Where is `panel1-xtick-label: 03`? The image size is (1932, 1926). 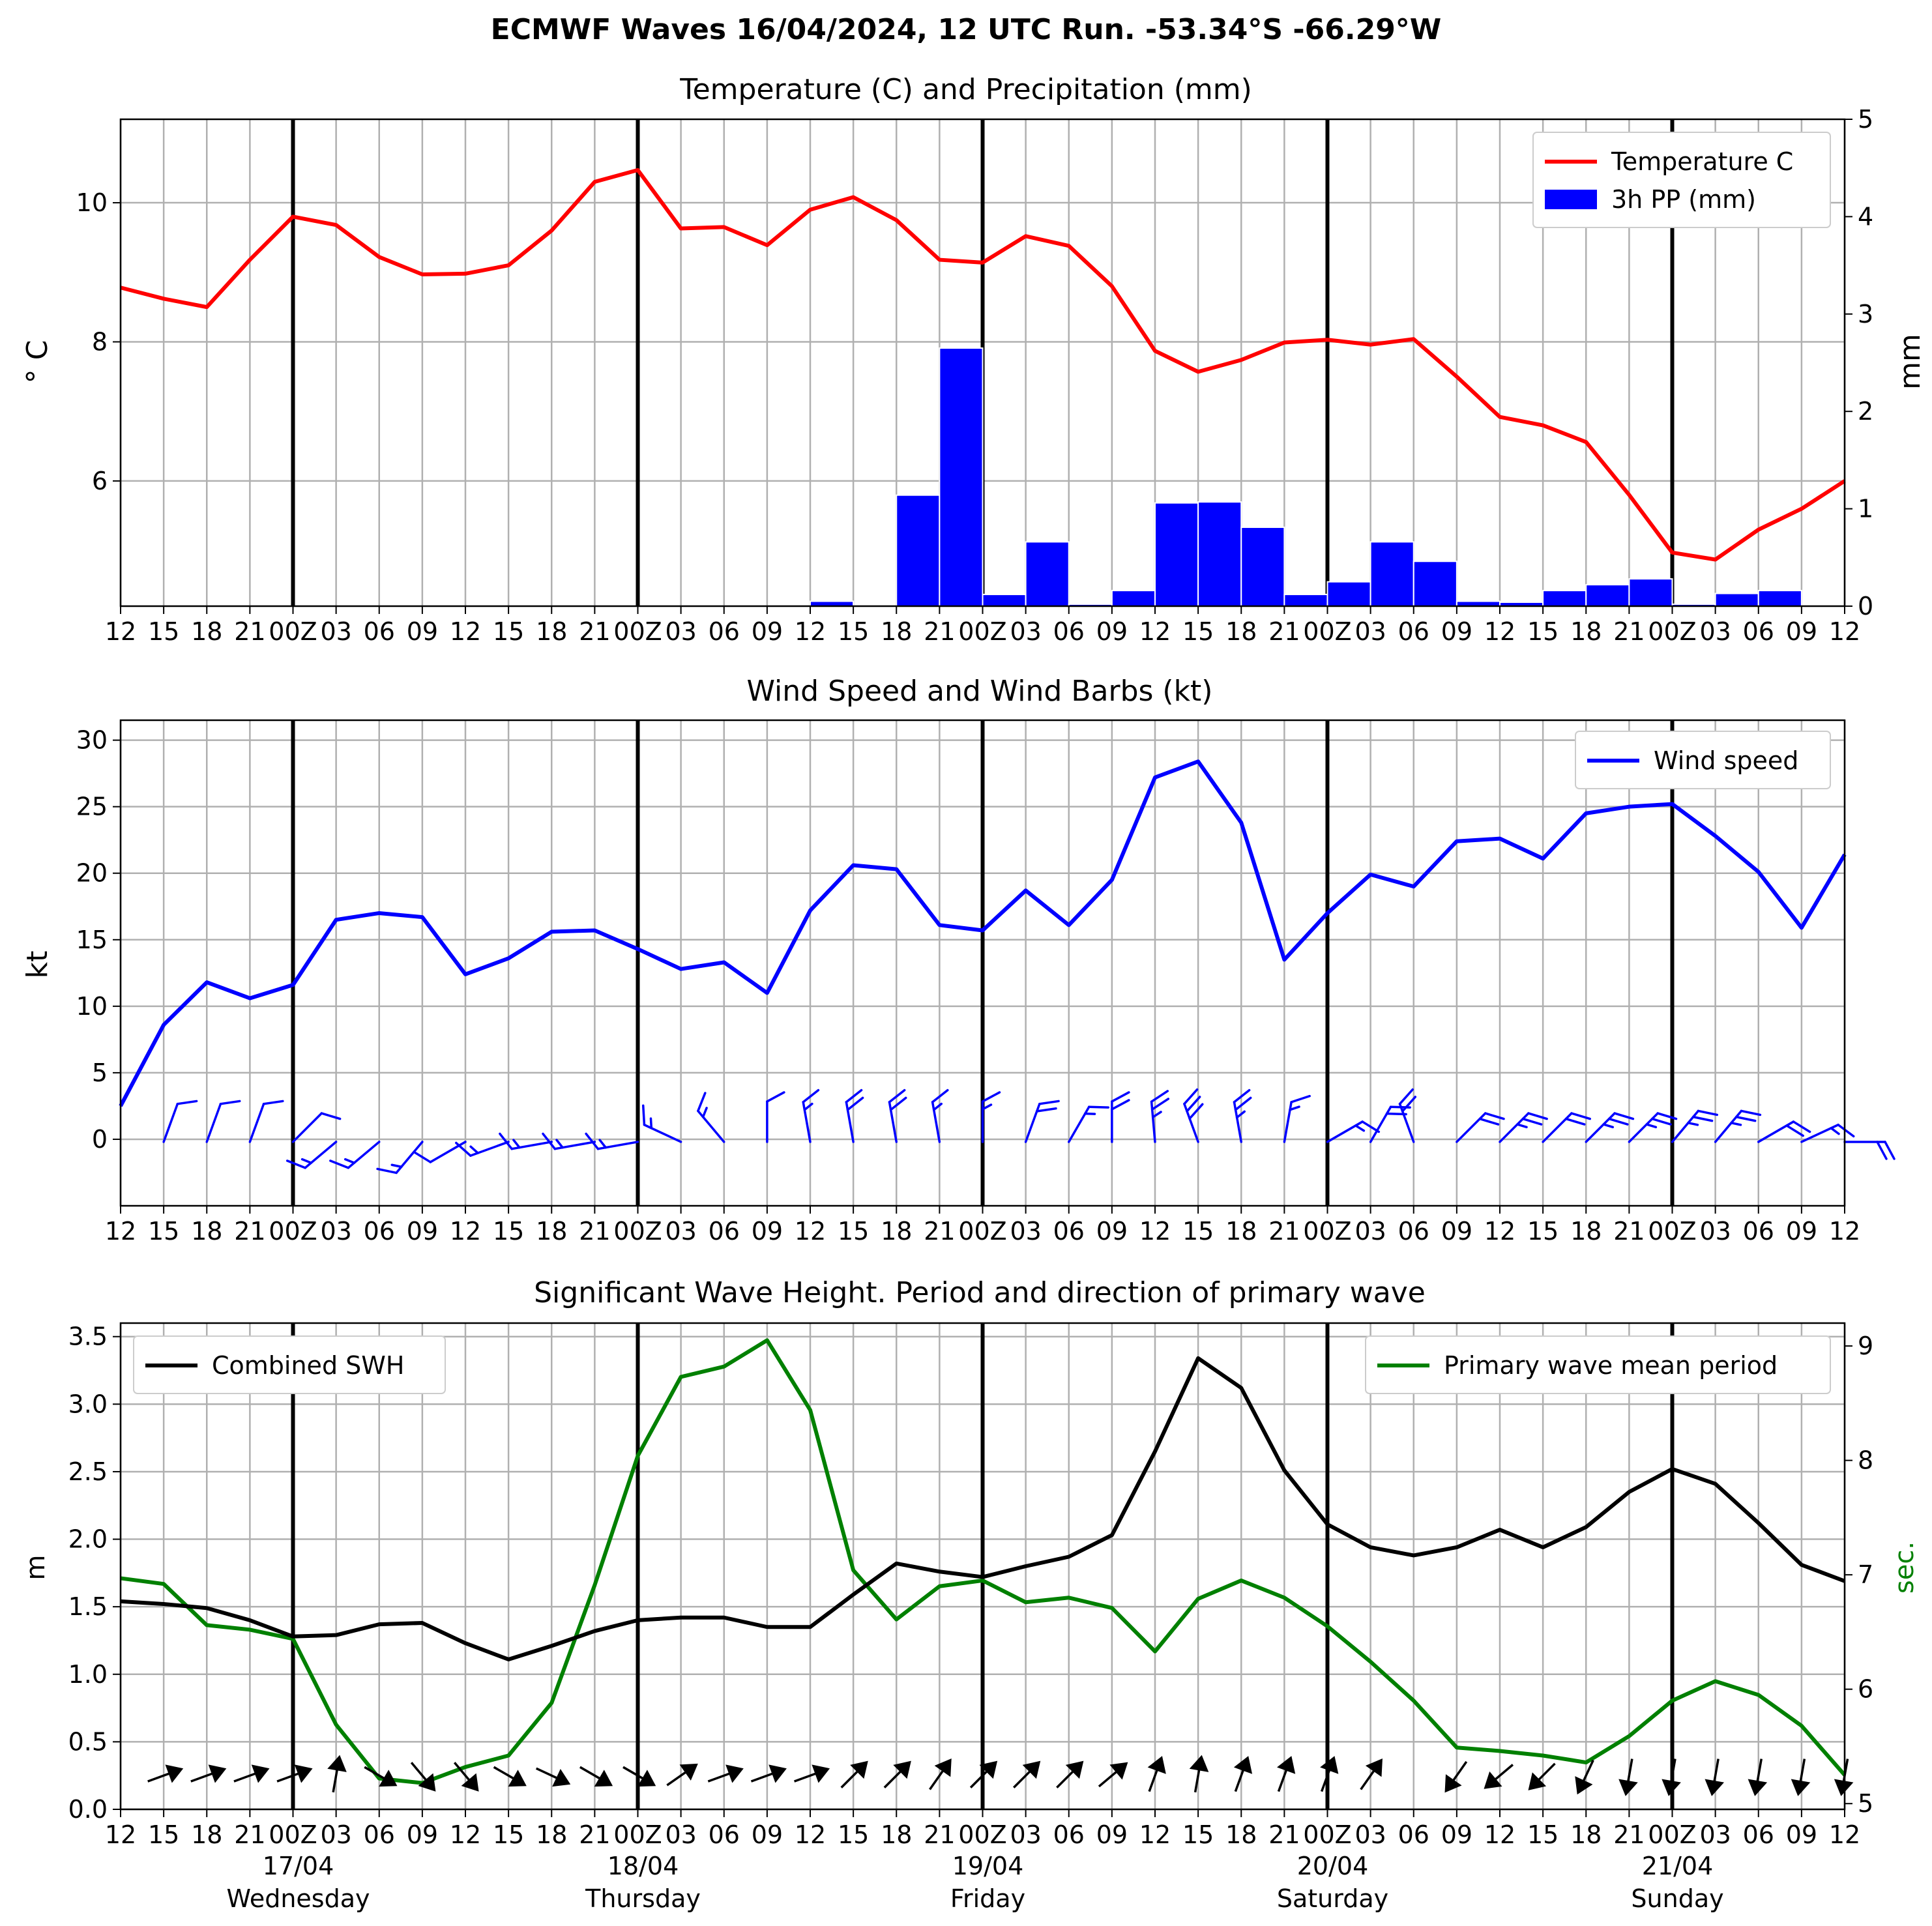 panel1-xtick-label: 03 is located at coordinates (335, 631).